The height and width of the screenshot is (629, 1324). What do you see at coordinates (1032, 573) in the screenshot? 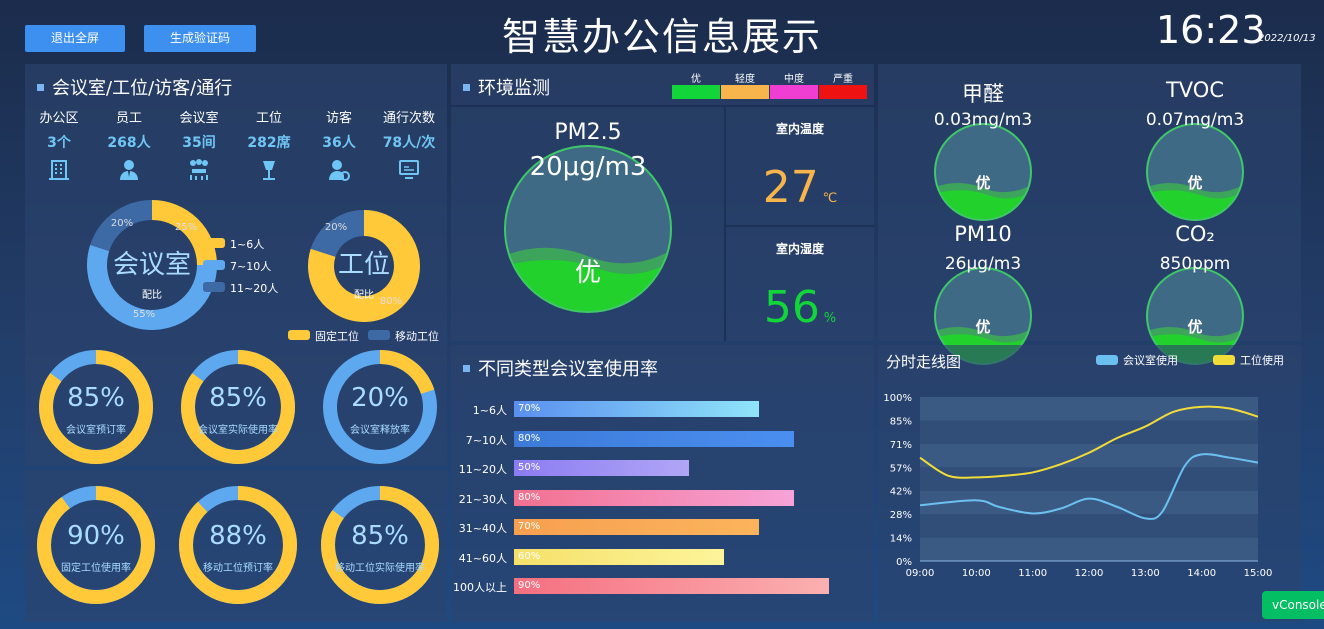
I see `x-tick-label: 11:00` at bounding box center [1032, 573].